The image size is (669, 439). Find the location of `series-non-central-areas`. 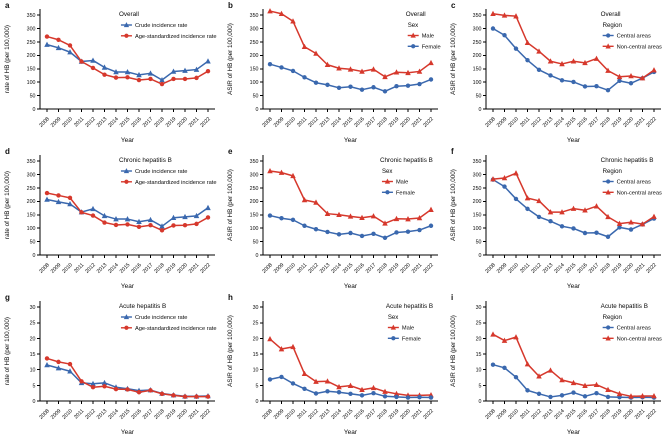

series-non-central-areas is located at coordinates (573, 198).